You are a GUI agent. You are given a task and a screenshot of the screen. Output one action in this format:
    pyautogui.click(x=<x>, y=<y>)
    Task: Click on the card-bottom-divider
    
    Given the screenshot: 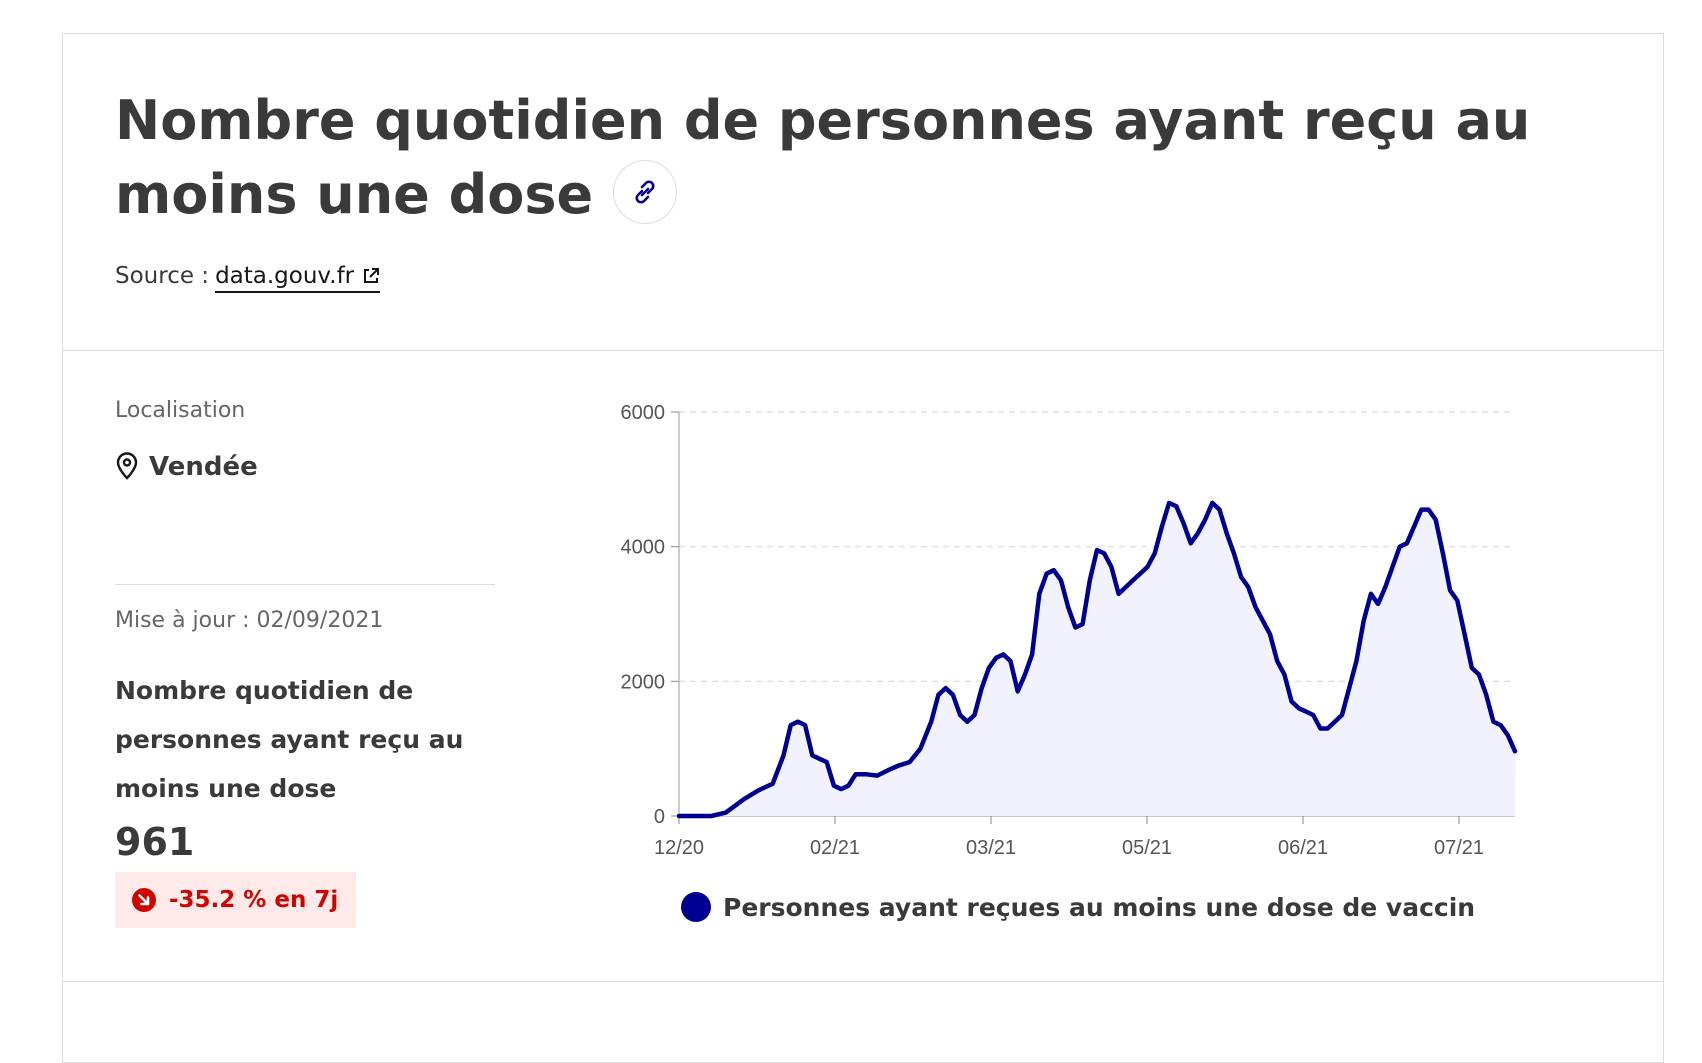 What is the action you would take?
    pyautogui.click(x=863, y=981)
    